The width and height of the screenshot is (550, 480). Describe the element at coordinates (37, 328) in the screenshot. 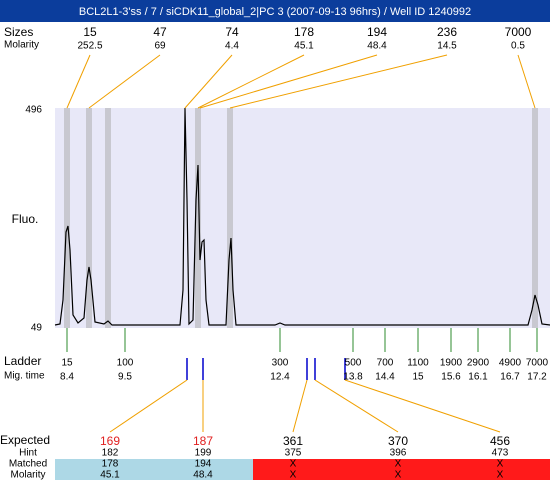

I see `y-min: 49` at that location.